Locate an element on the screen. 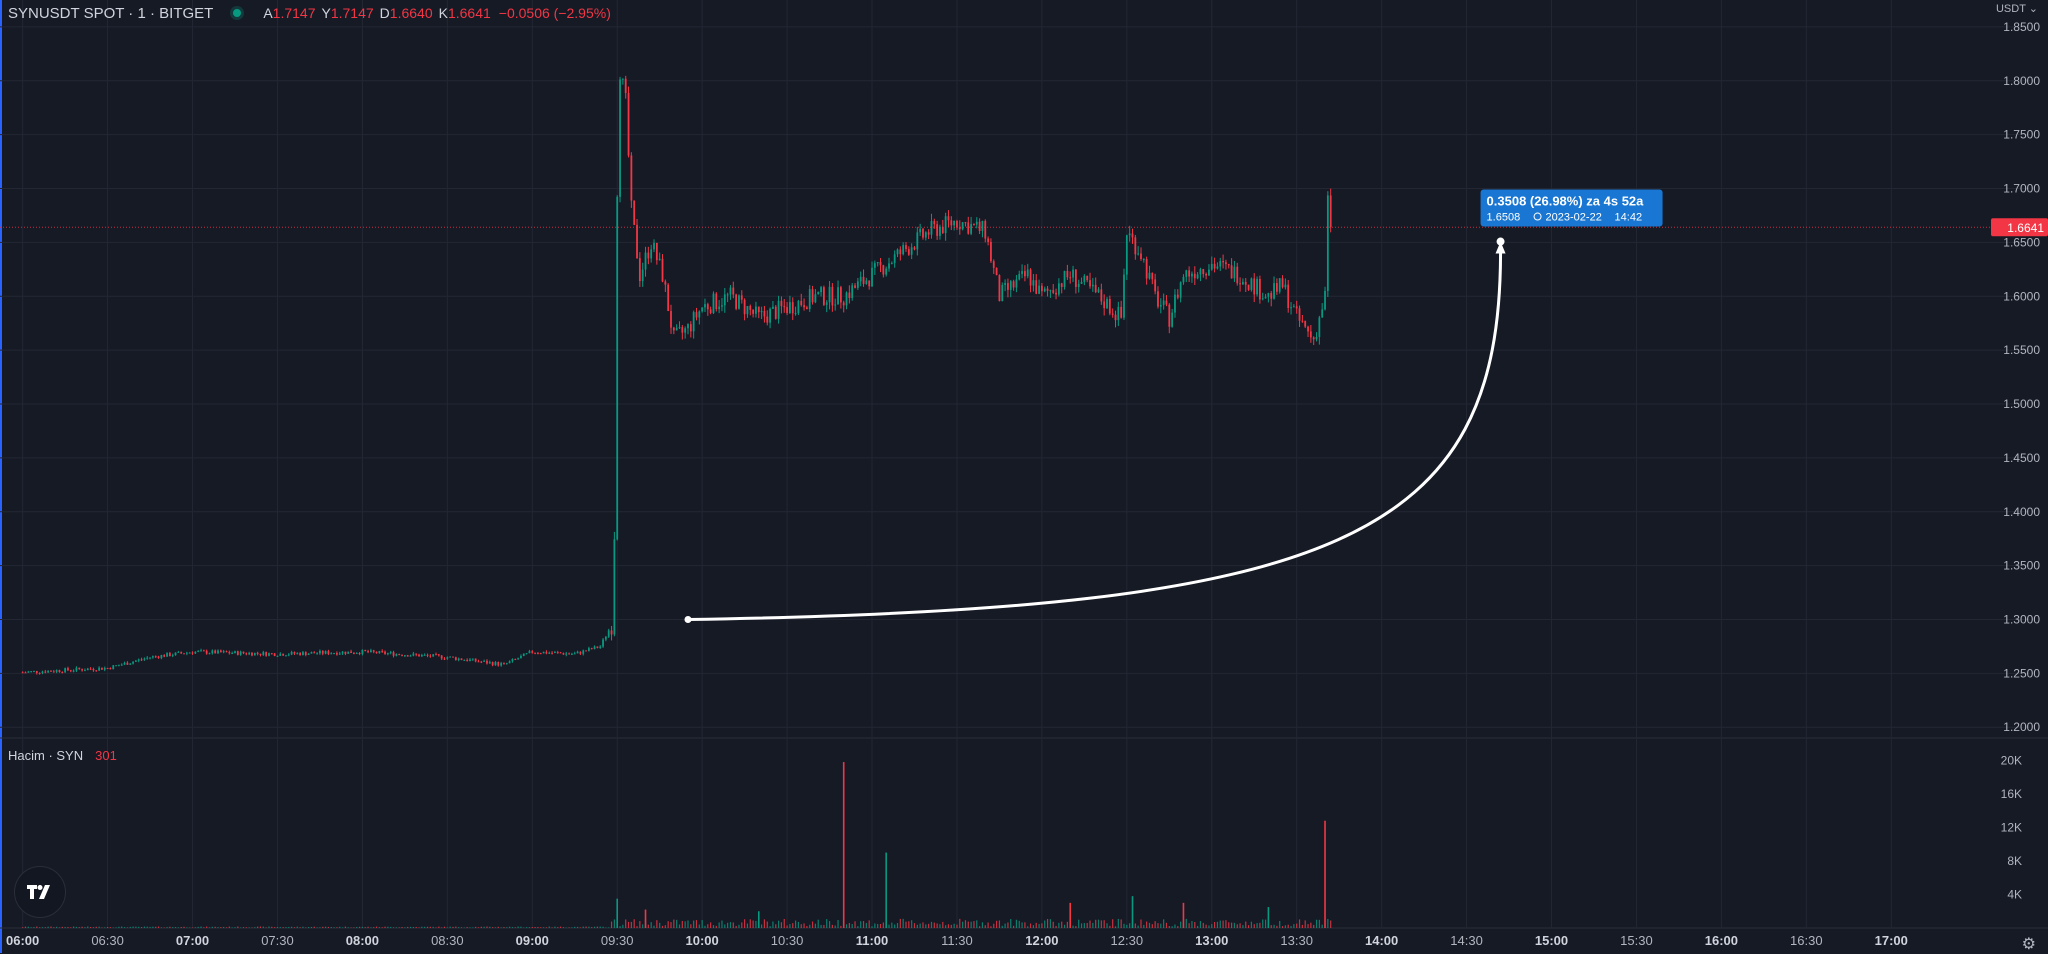 The width and height of the screenshot is (2048, 954). gear-icon: ⚙ is located at coordinates (2028, 944).